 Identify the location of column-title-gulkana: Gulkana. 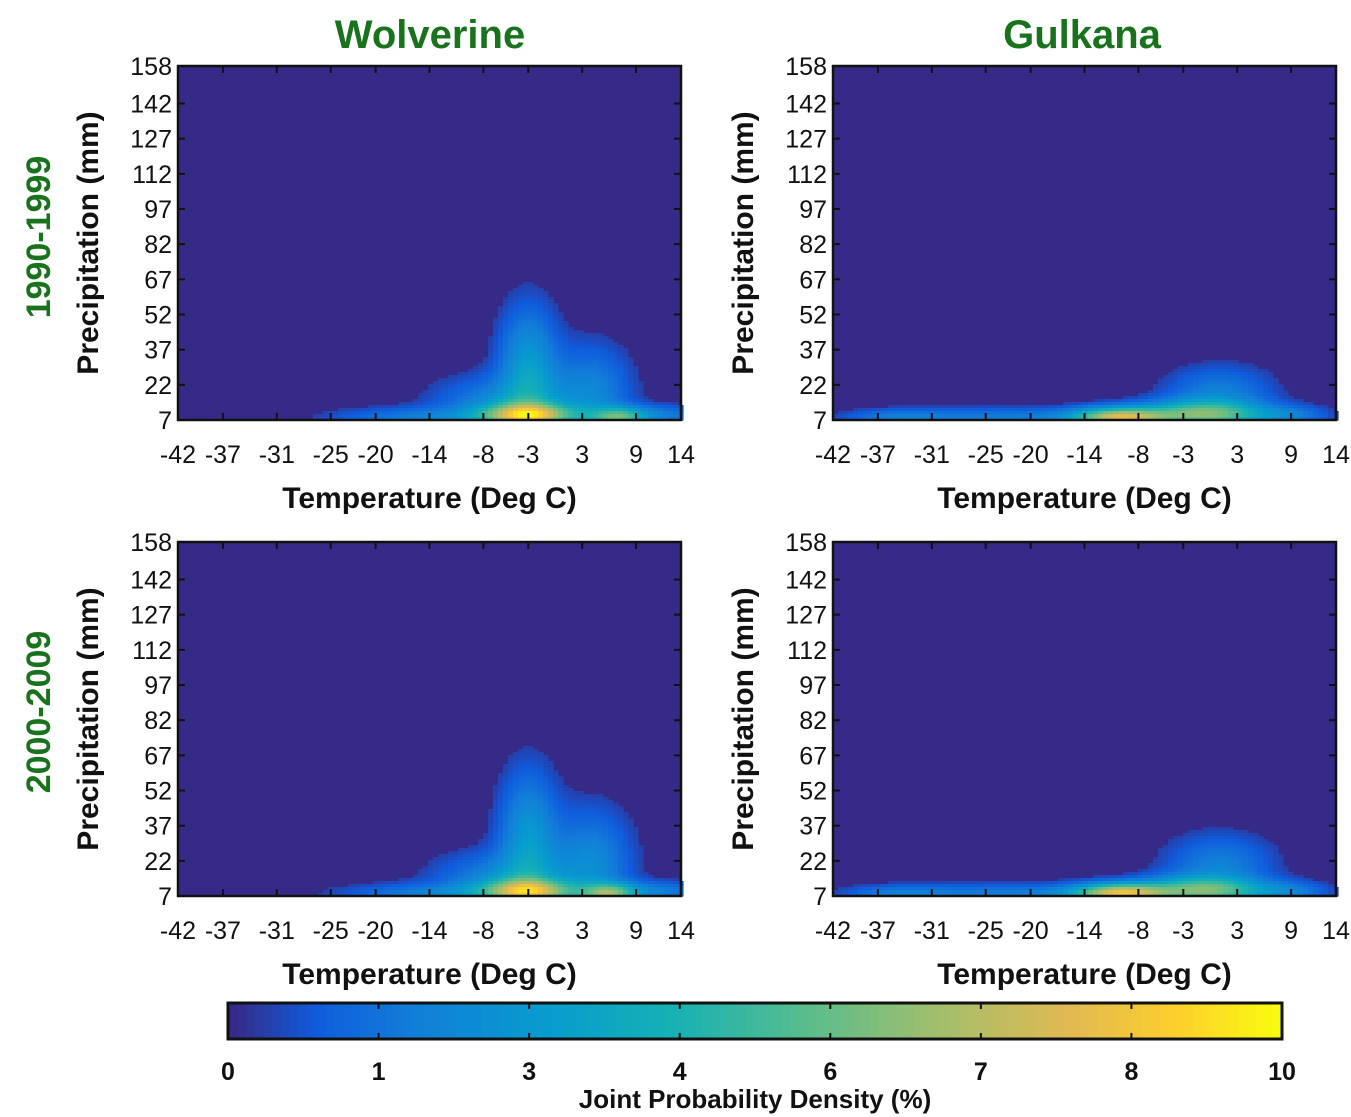
(1082, 35).